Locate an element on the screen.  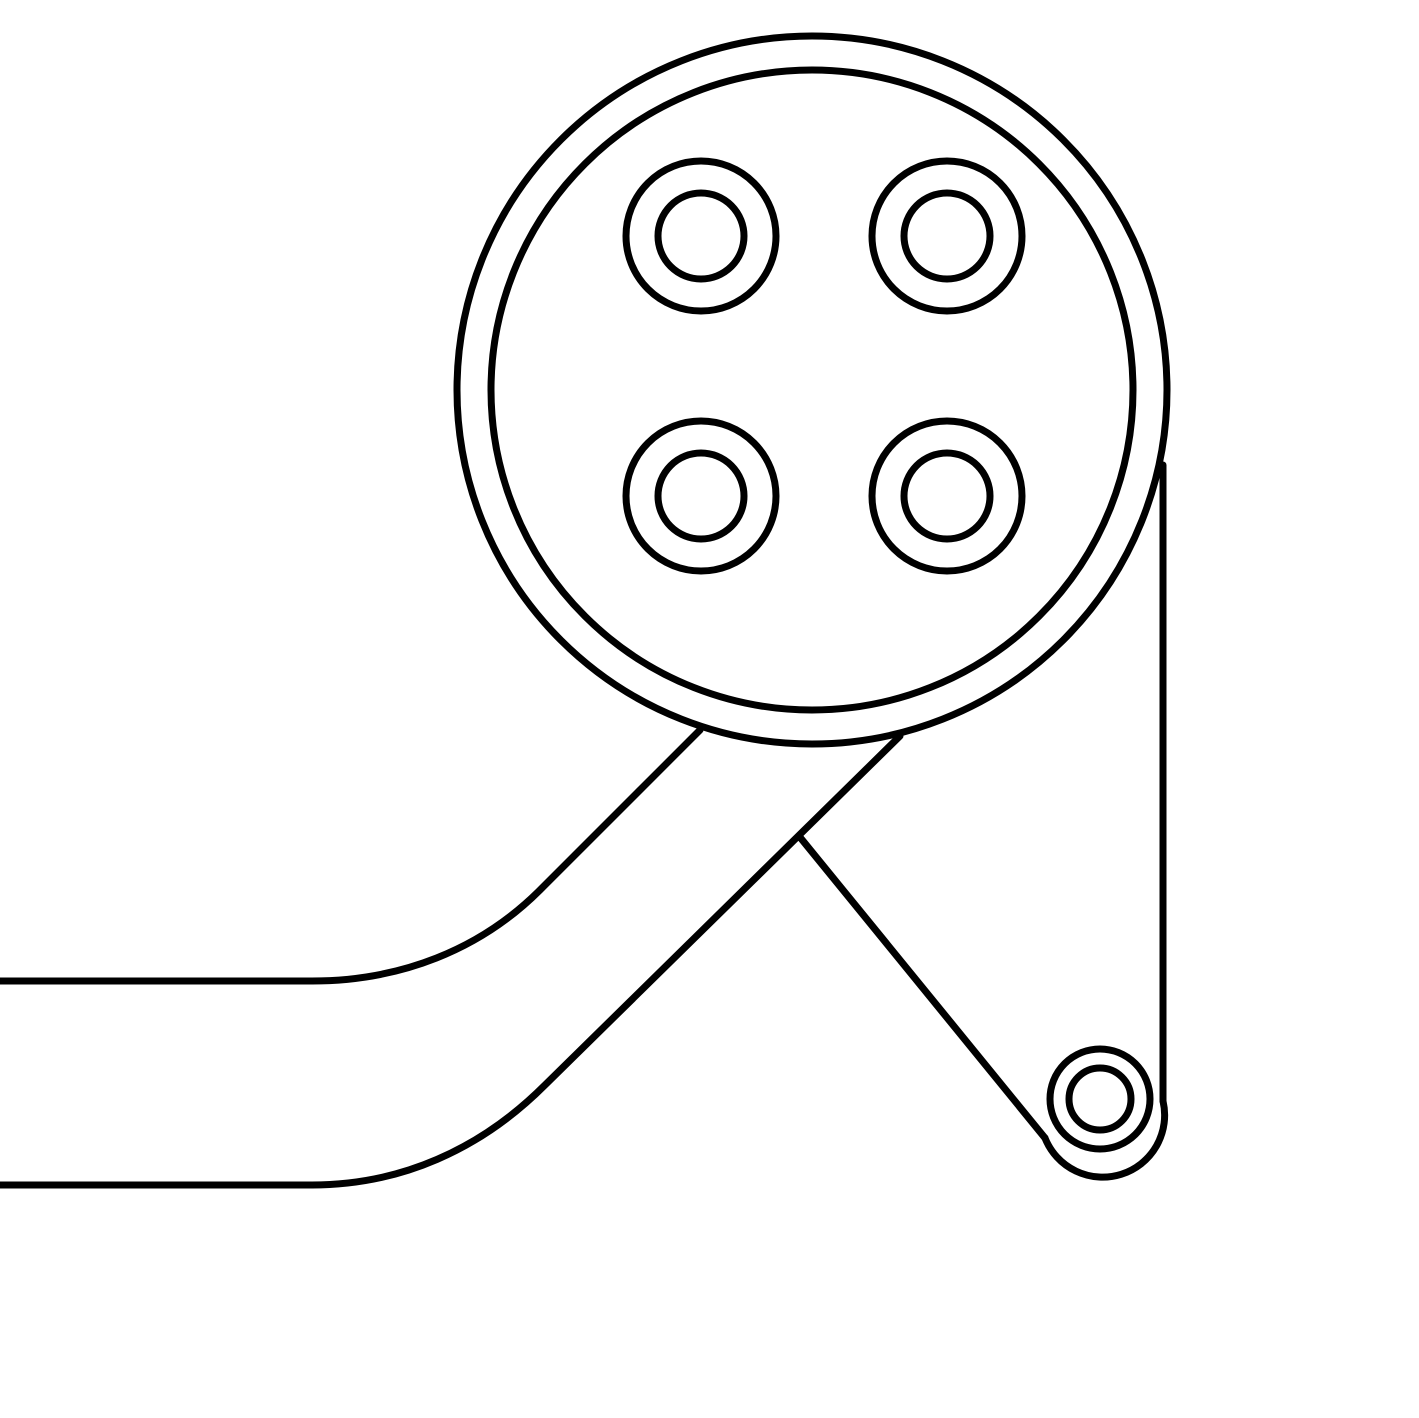
belt-left-run is located at coordinates (922, 987).